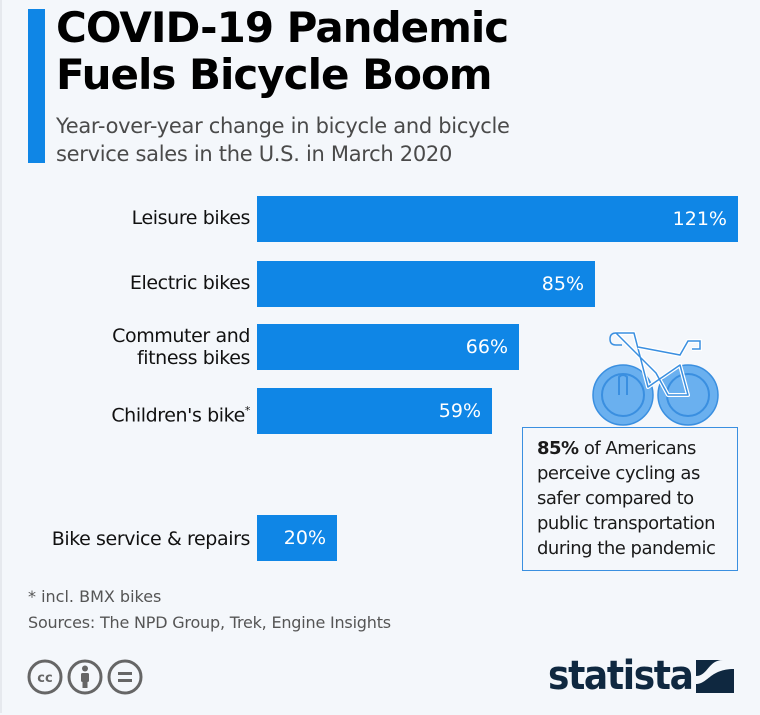  What do you see at coordinates (247, 410) in the screenshot?
I see `footnote-marker: *` at bounding box center [247, 410].